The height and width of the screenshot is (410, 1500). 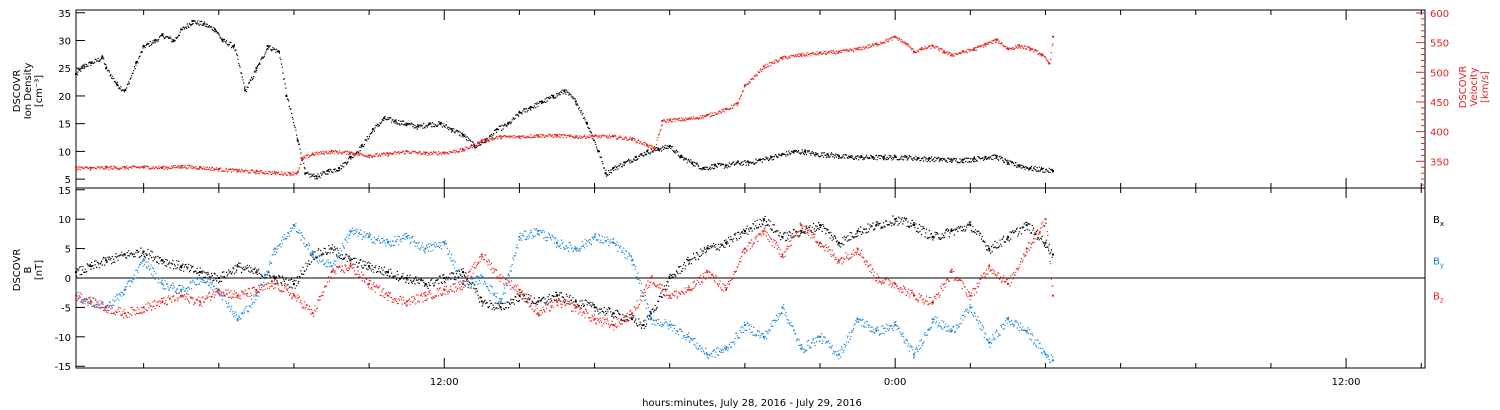 I want to click on x-tick-label: 12:00, so click(x=1346, y=382).